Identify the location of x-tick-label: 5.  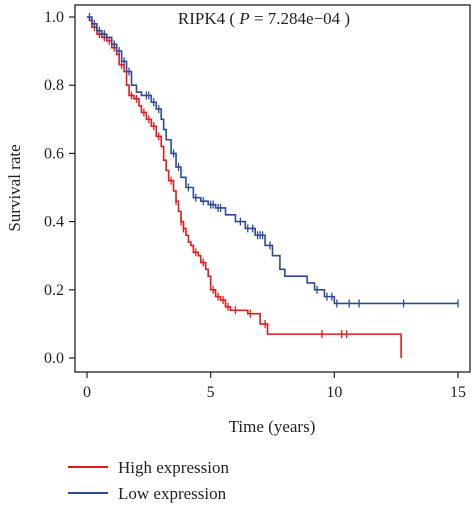
(211, 392).